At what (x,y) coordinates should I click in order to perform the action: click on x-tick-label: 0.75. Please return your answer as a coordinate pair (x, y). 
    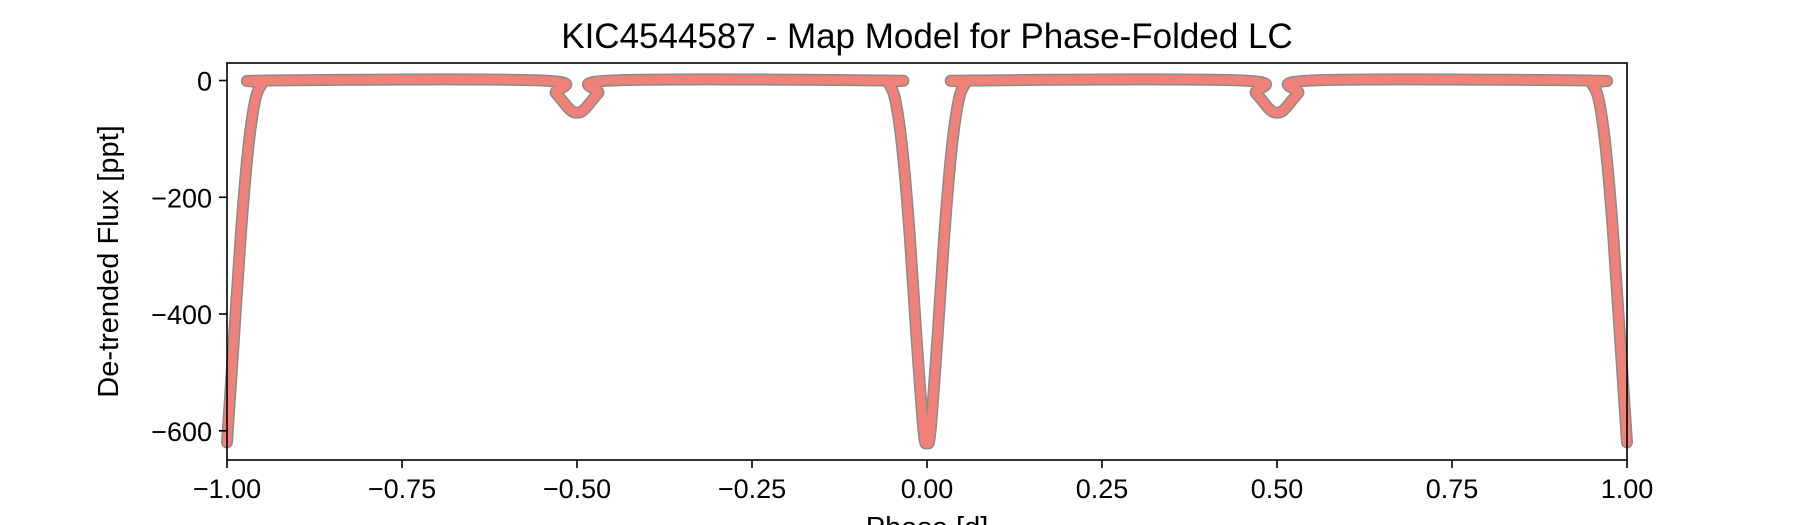
    Looking at the image, I should click on (1452, 489).